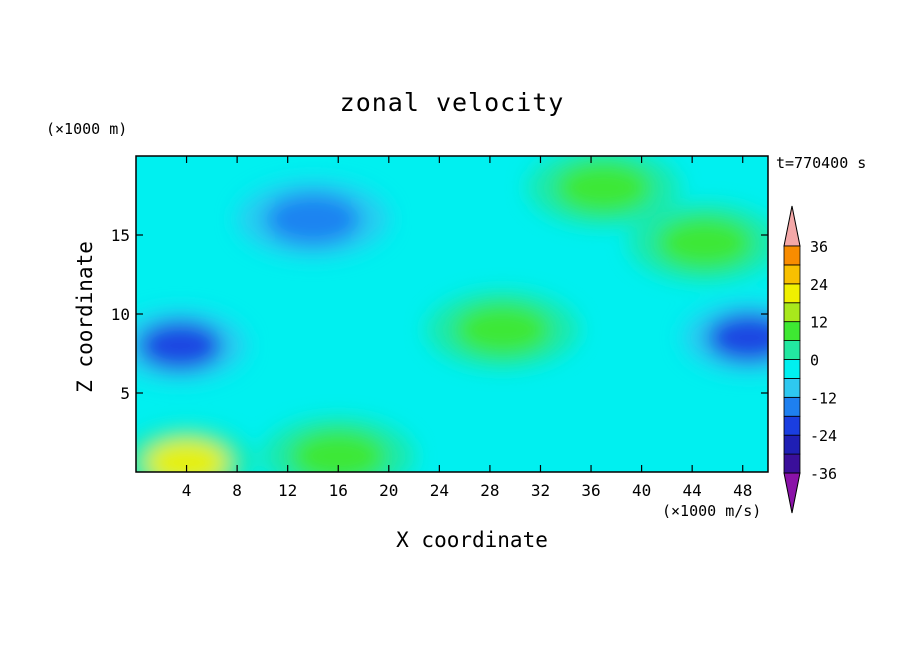 Image resolution: width=904 pixels, height=654 pixels. Describe the element at coordinates (819, 247) in the screenshot. I see `colorbar-tick-label: 36` at that location.